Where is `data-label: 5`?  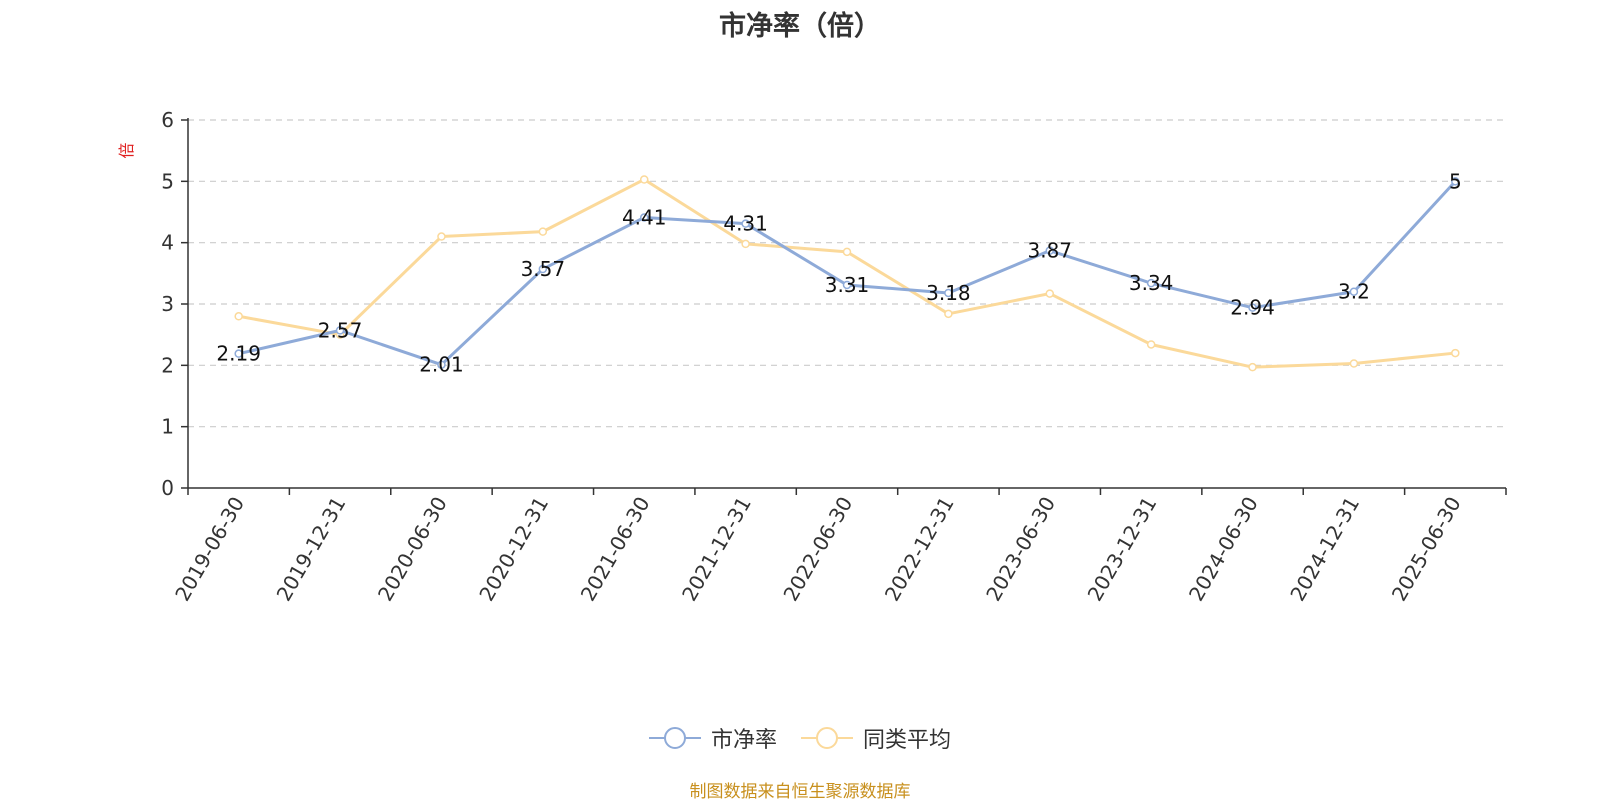
data-label: 5 is located at coordinates (1455, 181).